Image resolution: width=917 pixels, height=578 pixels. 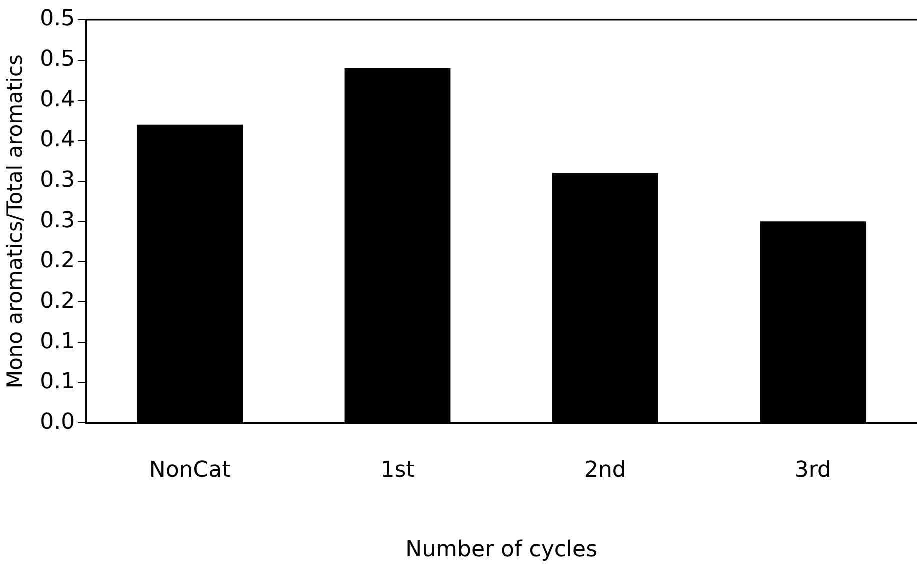 I want to click on x-tick-label: 3rd, so click(x=813, y=471).